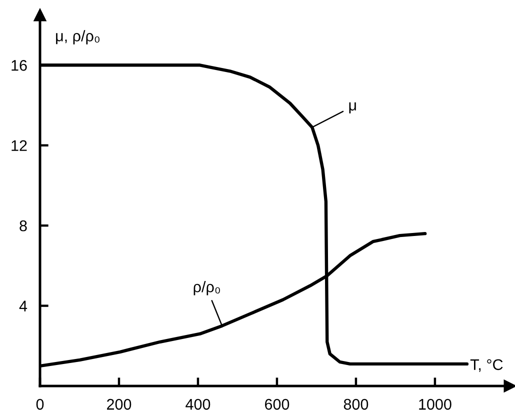 This screenshot has width=515, height=410. I want to click on series-label: ρ/ρ₀, so click(207, 288).